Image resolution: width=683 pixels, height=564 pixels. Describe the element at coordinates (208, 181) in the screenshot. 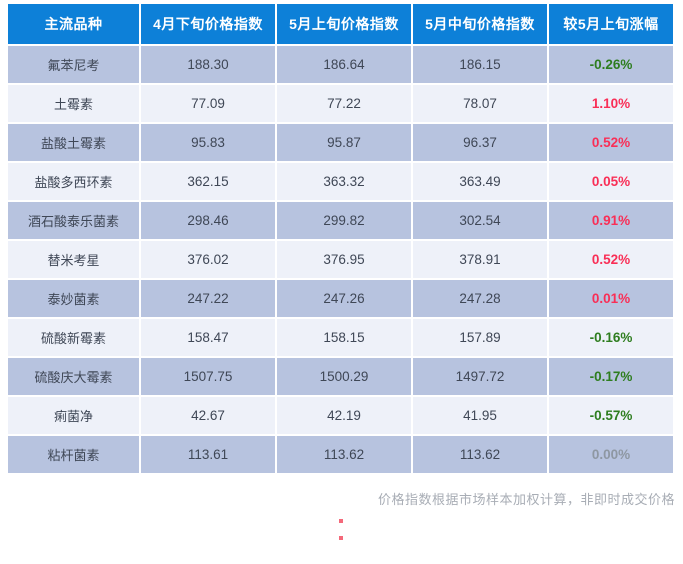

I see `price-index-cell: 362.15` at that location.